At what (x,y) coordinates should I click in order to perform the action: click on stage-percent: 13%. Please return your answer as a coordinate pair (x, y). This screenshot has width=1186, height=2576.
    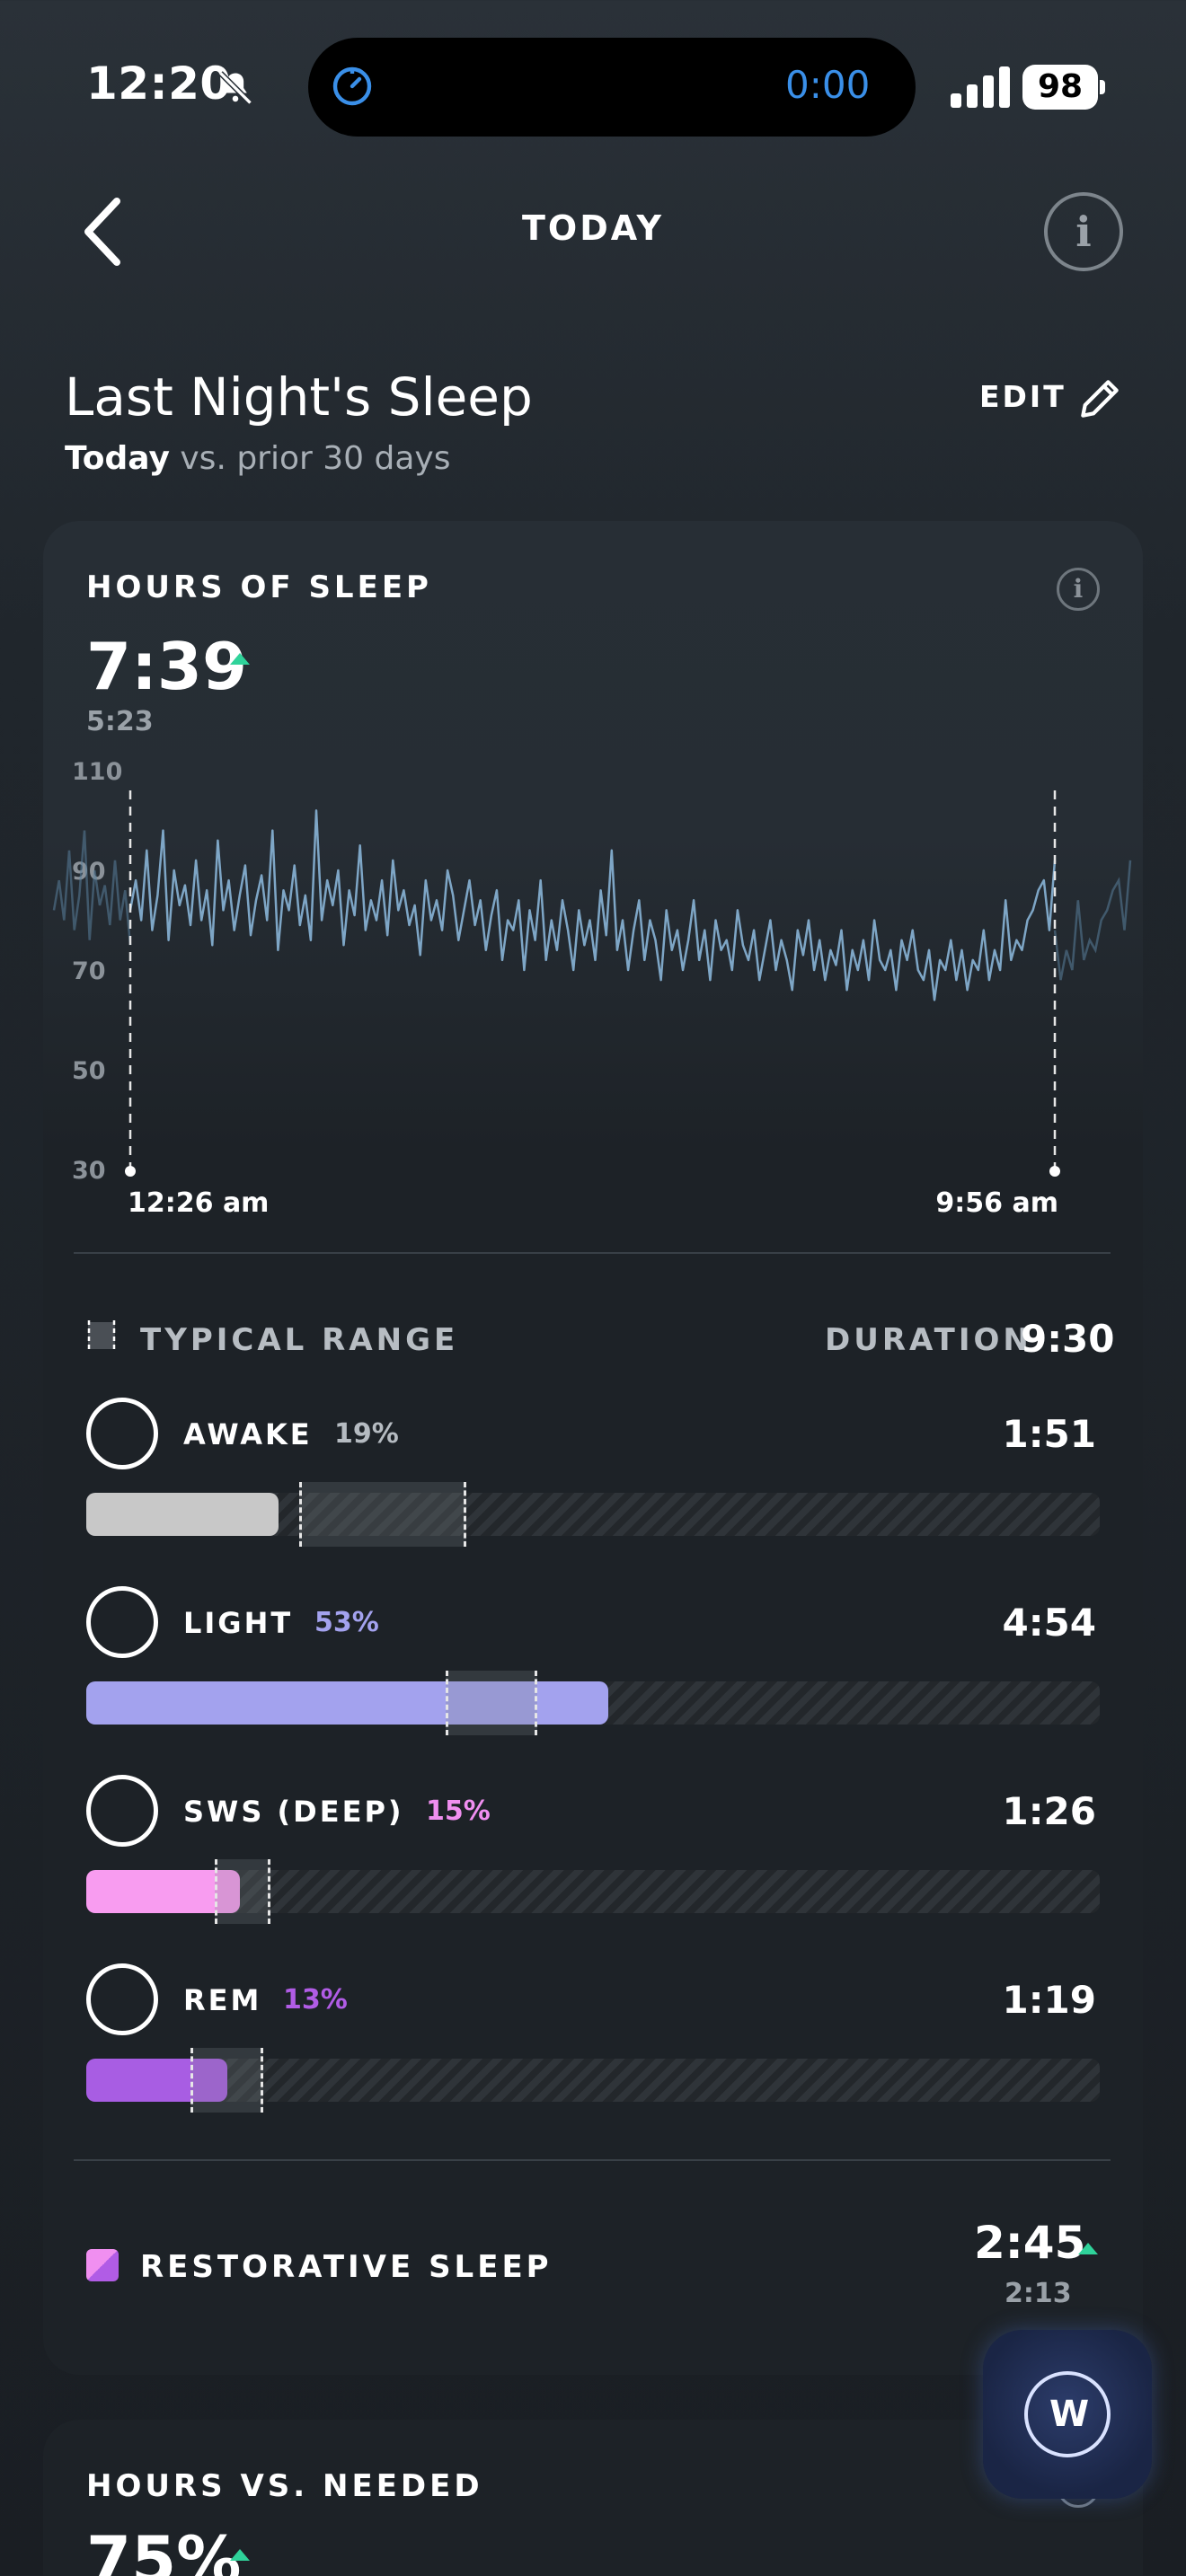
    Looking at the image, I should click on (315, 2000).